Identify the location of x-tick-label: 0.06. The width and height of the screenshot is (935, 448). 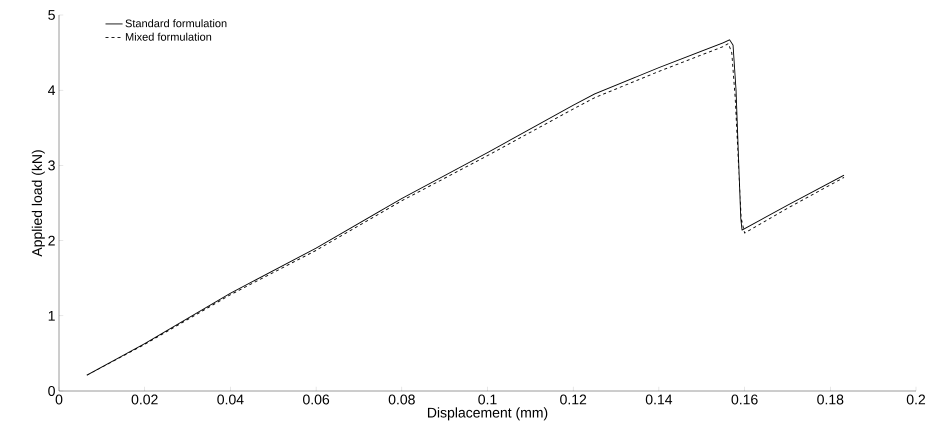
(316, 399).